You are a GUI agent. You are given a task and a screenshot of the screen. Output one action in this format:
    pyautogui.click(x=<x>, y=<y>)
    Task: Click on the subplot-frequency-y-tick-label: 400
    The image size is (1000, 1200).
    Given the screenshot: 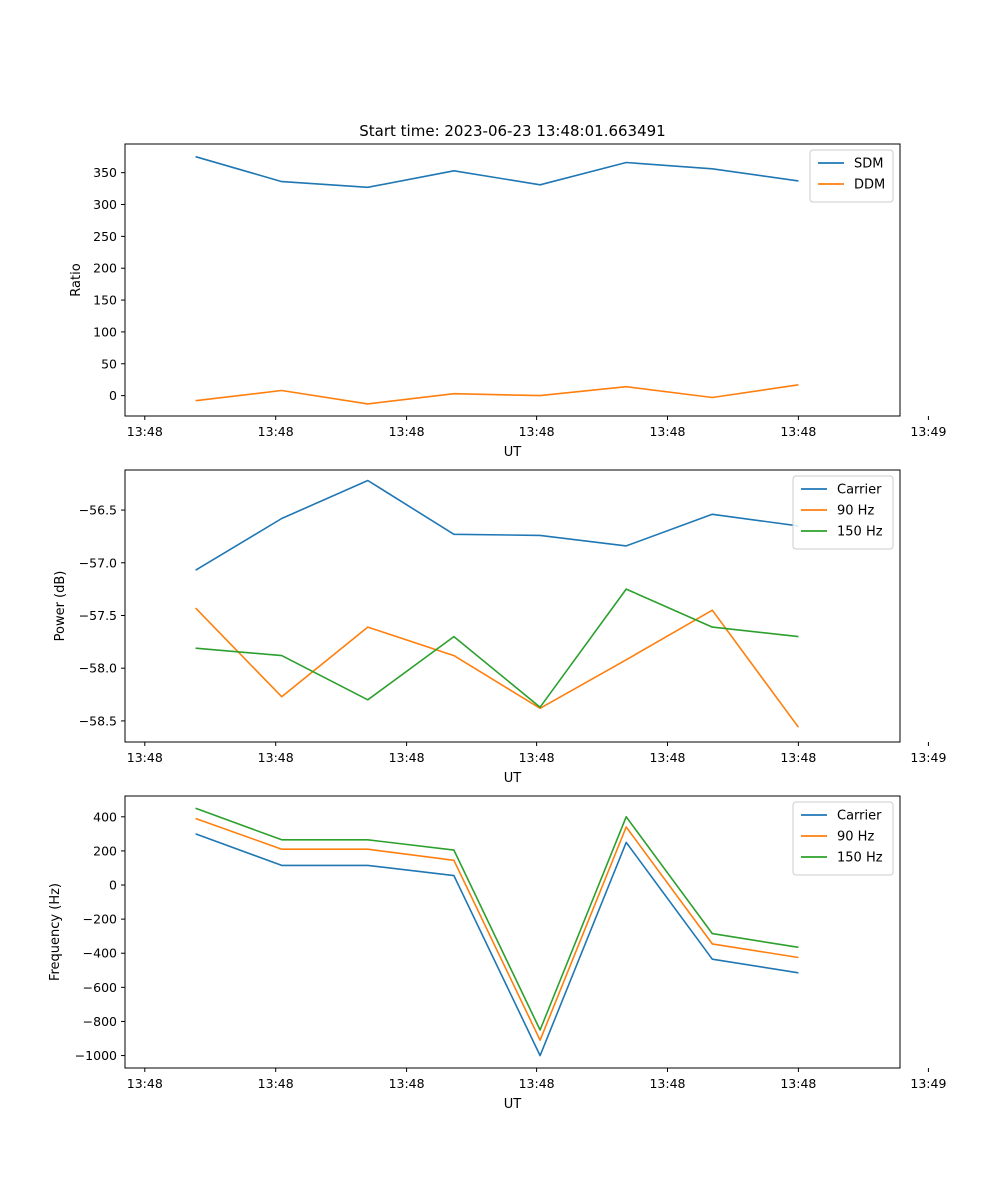 What is the action you would take?
    pyautogui.click(x=105, y=816)
    